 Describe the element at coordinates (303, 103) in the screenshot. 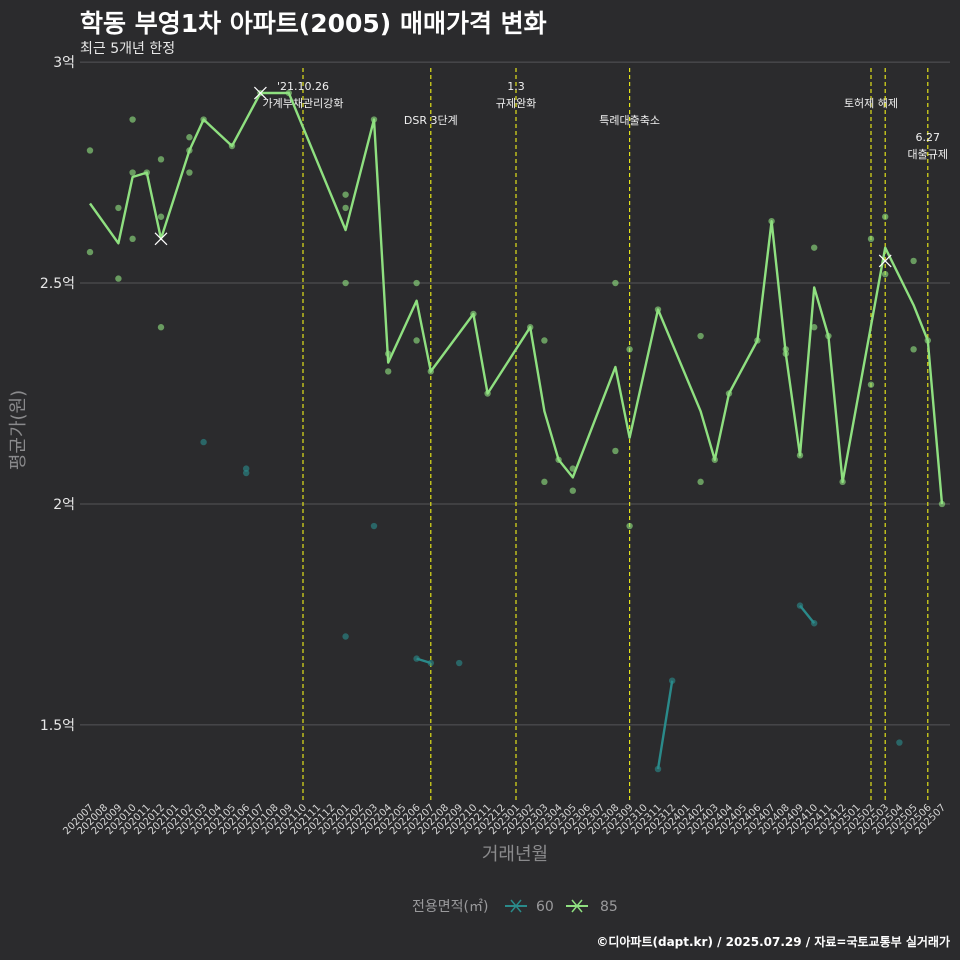

I see `event-label: 가계부채관리강화` at that location.